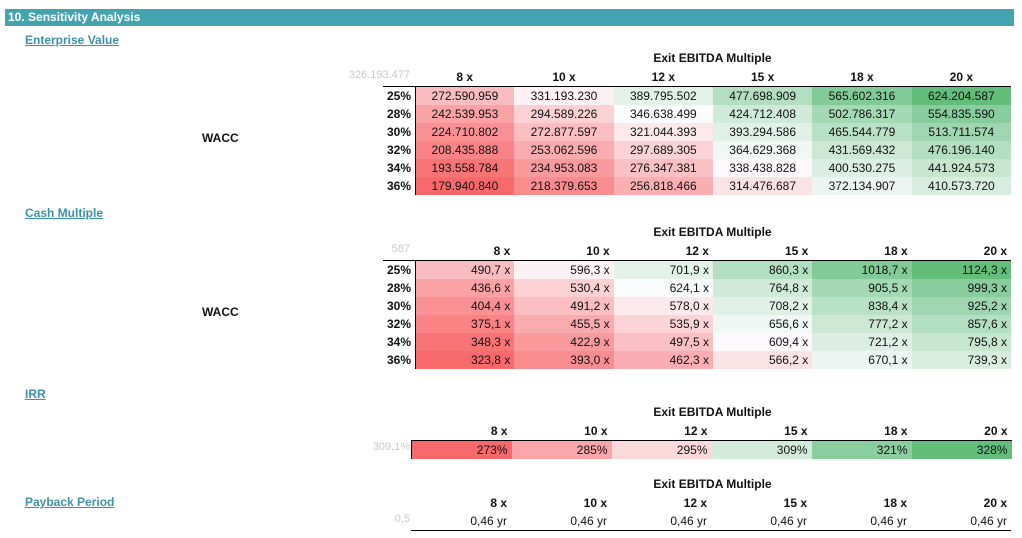 The width and height of the screenshot is (1022, 538). Describe the element at coordinates (712, 232) in the screenshot. I see `cash-exit-title: Exit EBITDA Multiple` at that location.